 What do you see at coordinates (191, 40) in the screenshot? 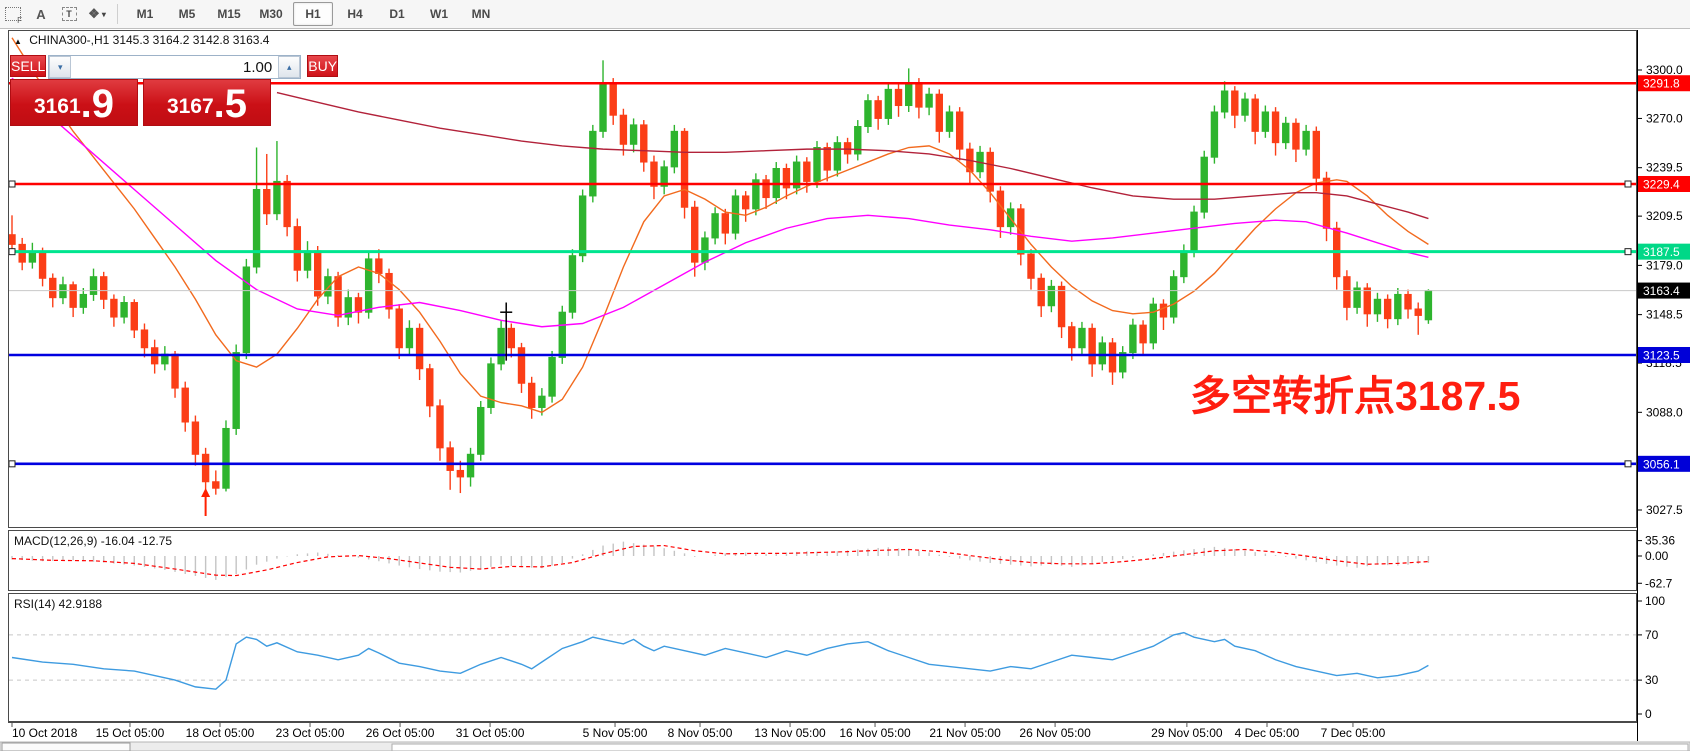
I see `ohlc-values: 3145.3 3164.2 3142.8 3163.4` at bounding box center [191, 40].